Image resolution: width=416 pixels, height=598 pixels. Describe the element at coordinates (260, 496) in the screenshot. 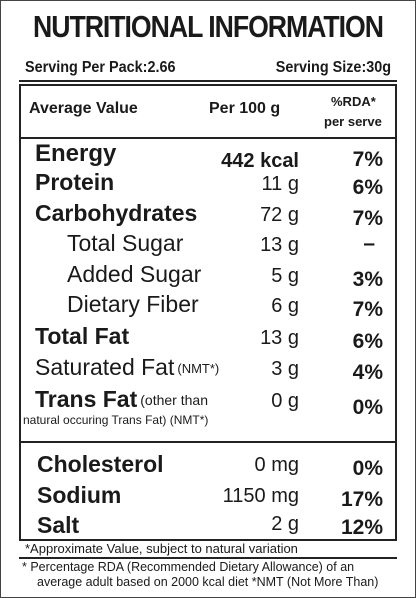

I see `nutrient-value: 1150 mg` at that location.